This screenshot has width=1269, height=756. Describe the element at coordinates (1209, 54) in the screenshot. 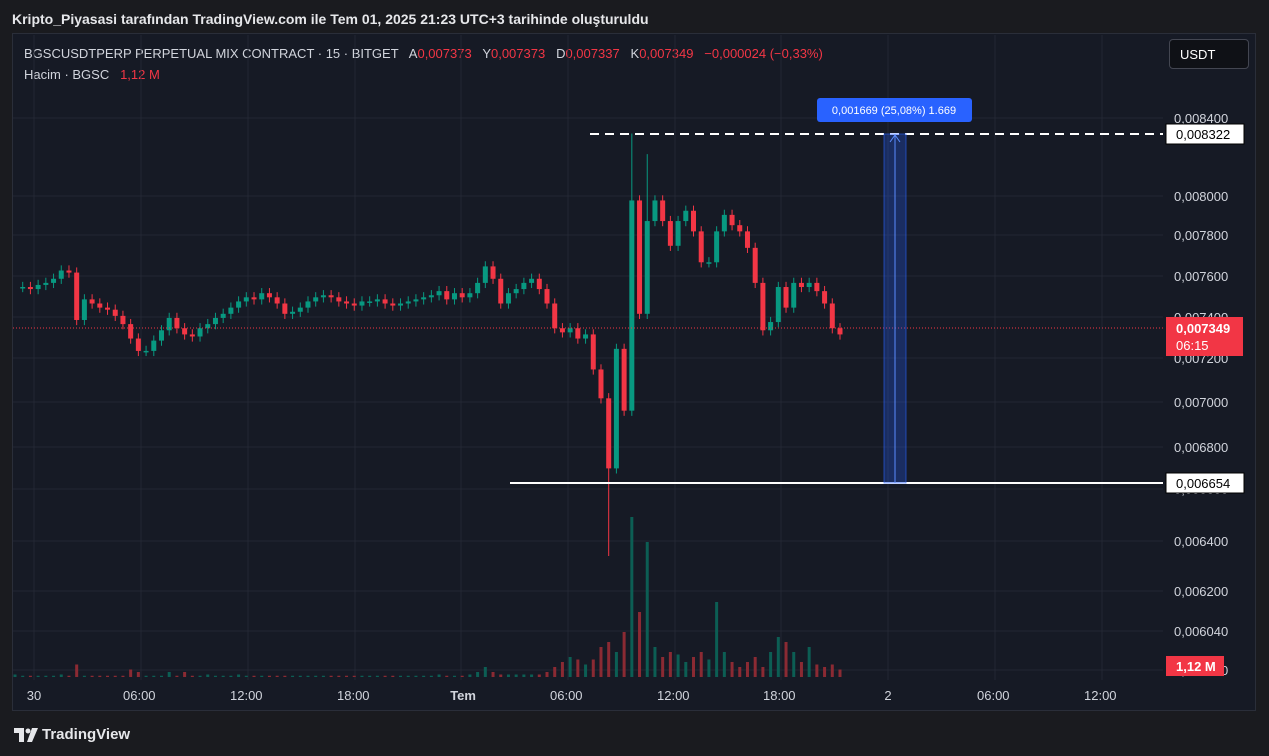

I see `currency-unit-button: USDT` at that location.